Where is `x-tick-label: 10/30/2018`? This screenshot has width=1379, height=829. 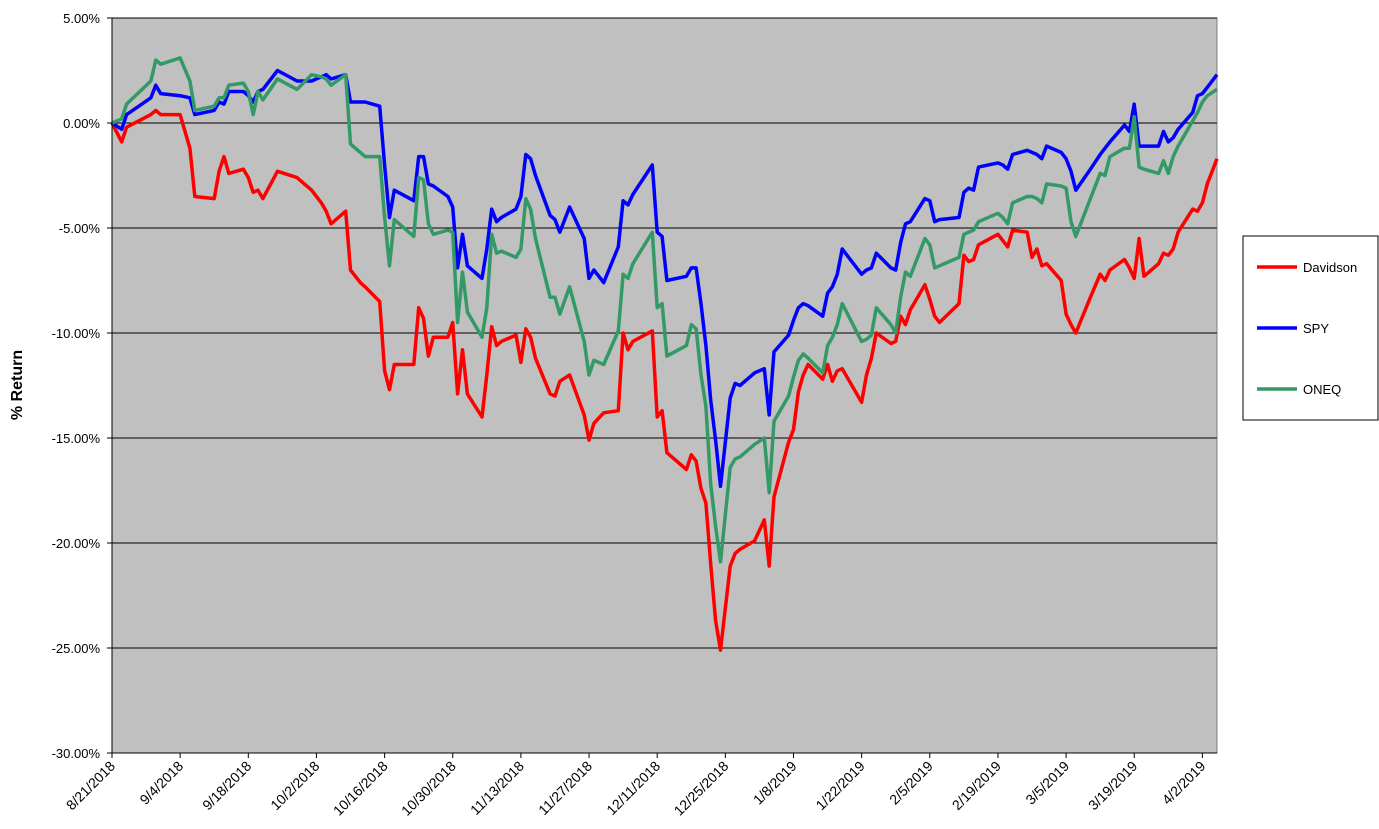
x-tick-label: 10/30/2018 is located at coordinates (428, 788).